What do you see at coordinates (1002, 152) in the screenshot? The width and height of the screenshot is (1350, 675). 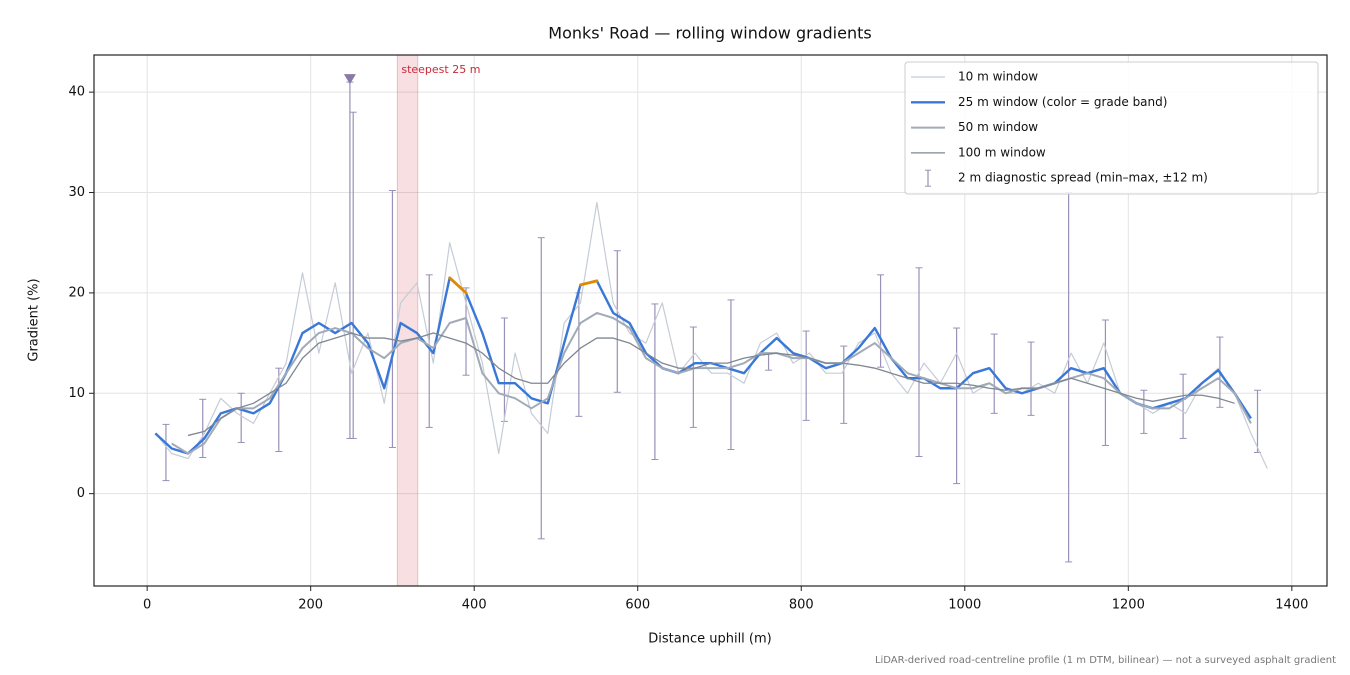 I see `legend-label: 100 m window` at bounding box center [1002, 152].